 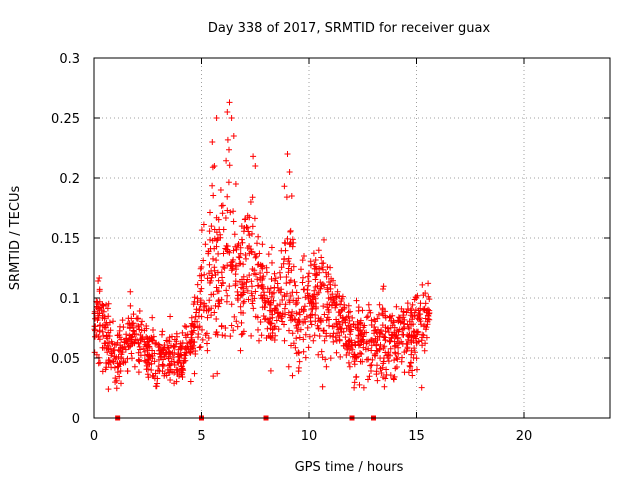 What do you see at coordinates (65, 359) in the screenshot?
I see `y-tick-label: 0.05` at bounding box center [65, 359].